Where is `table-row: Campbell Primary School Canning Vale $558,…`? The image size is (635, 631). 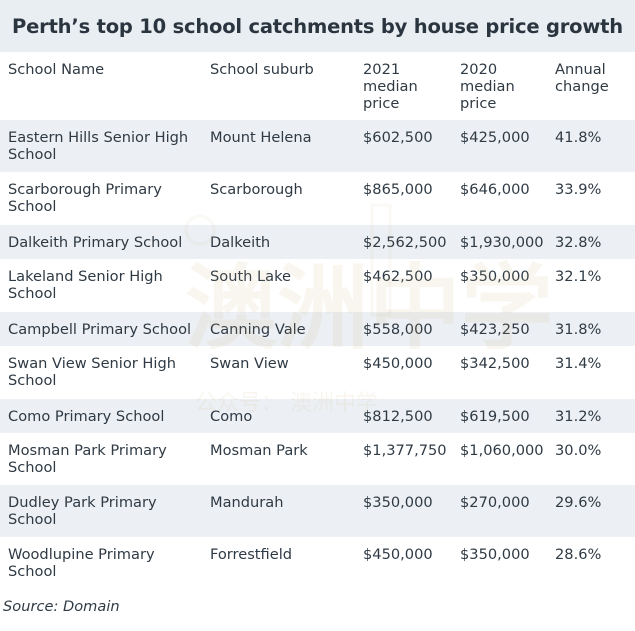
table-row: Campbell Primary School Canning Vale $558,… is located at coordinates (317, 329).